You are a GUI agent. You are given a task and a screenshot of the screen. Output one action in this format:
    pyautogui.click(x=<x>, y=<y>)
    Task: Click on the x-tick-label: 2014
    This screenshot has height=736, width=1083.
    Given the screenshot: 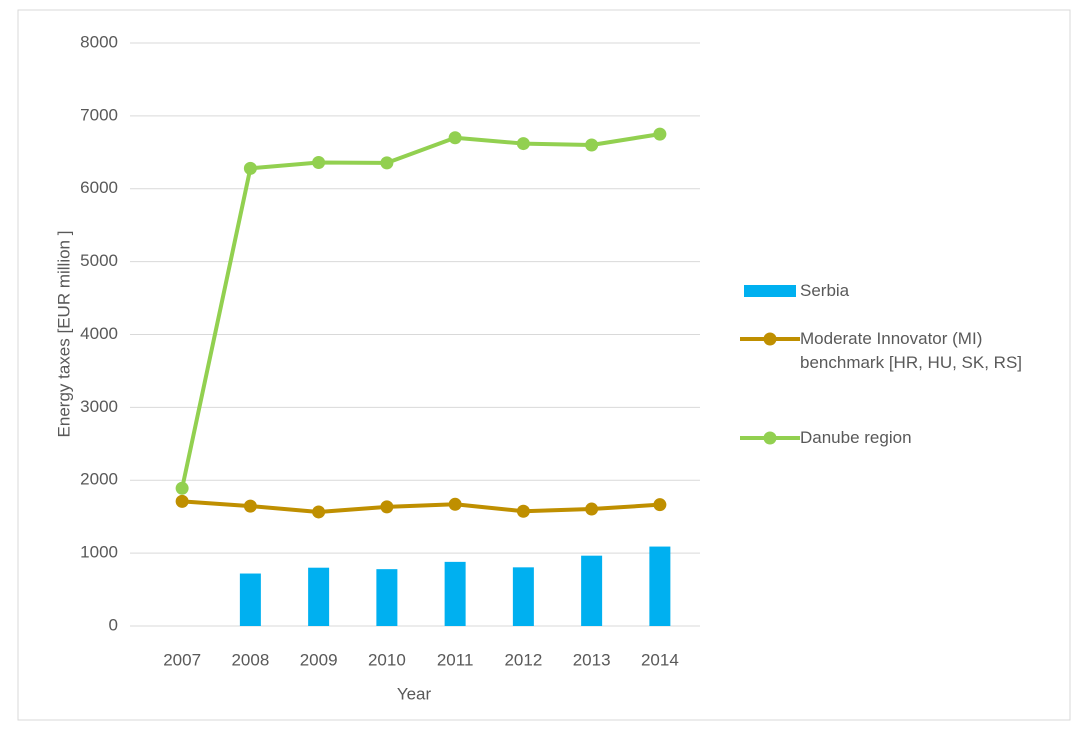 What is the action you would take?
    pyautogui.click(x=660, y=659)
    